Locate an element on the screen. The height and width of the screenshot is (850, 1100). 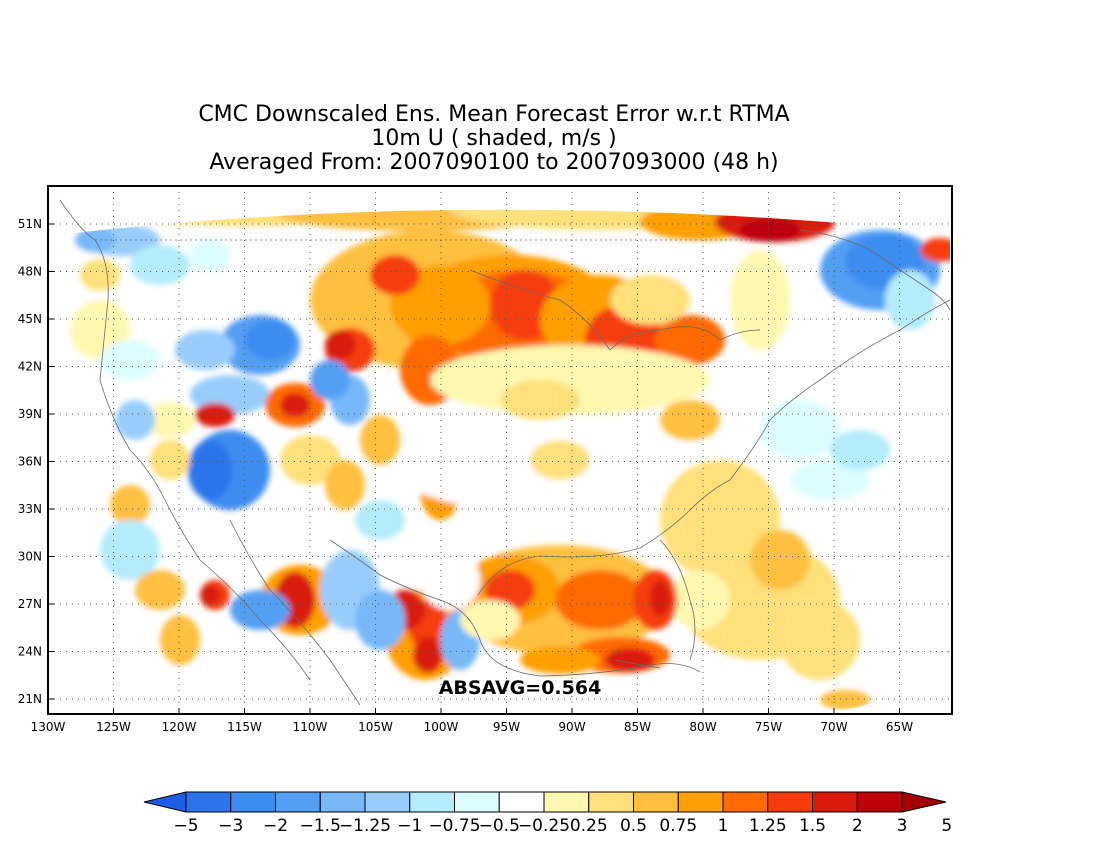
colorbar-arrow-right is located at coordinates (924, 802).